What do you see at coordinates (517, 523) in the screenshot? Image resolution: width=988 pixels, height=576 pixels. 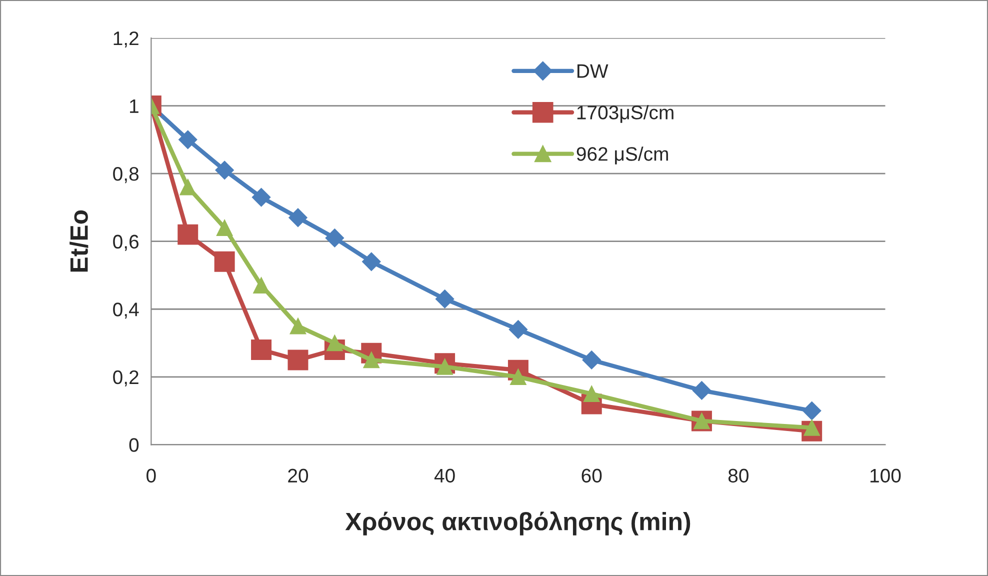 I see `x-axis-title: Χρόνος ακτινοβόλησης (min)` at bounding box center [517, 523].